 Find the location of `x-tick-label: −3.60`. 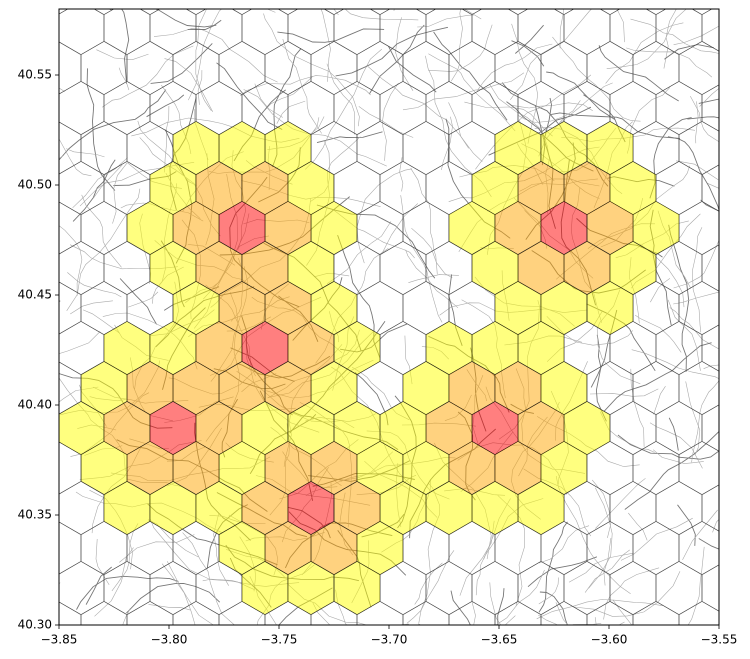

x-tick-label: −3.60 is located at coordinates (609, 640).